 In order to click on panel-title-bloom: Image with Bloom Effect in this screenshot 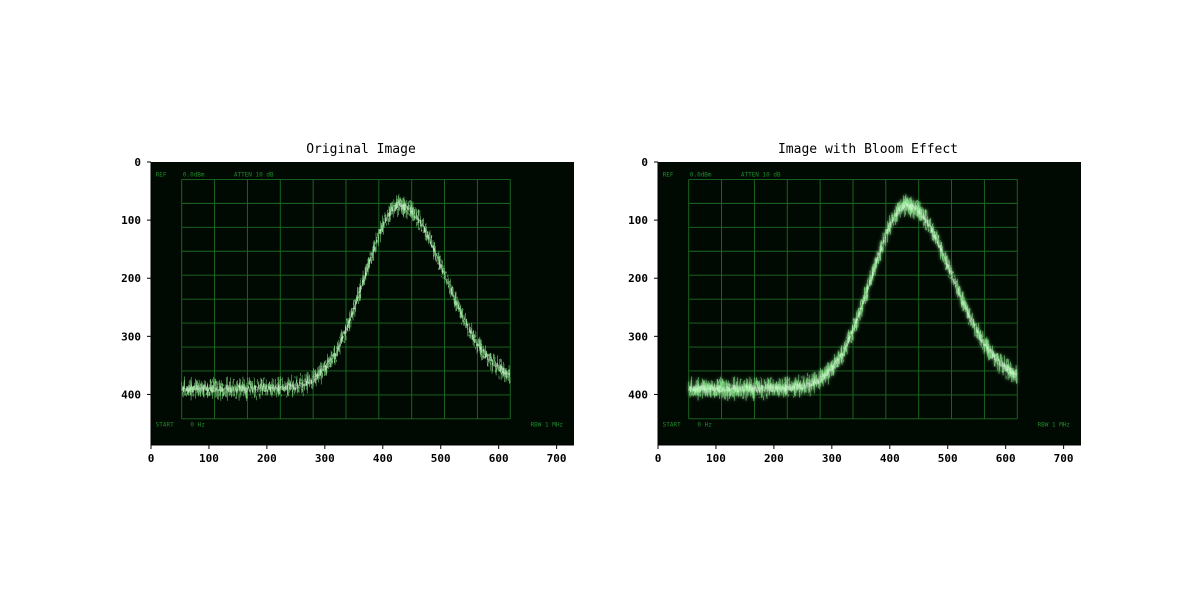, I will do `click(868, 149)`.